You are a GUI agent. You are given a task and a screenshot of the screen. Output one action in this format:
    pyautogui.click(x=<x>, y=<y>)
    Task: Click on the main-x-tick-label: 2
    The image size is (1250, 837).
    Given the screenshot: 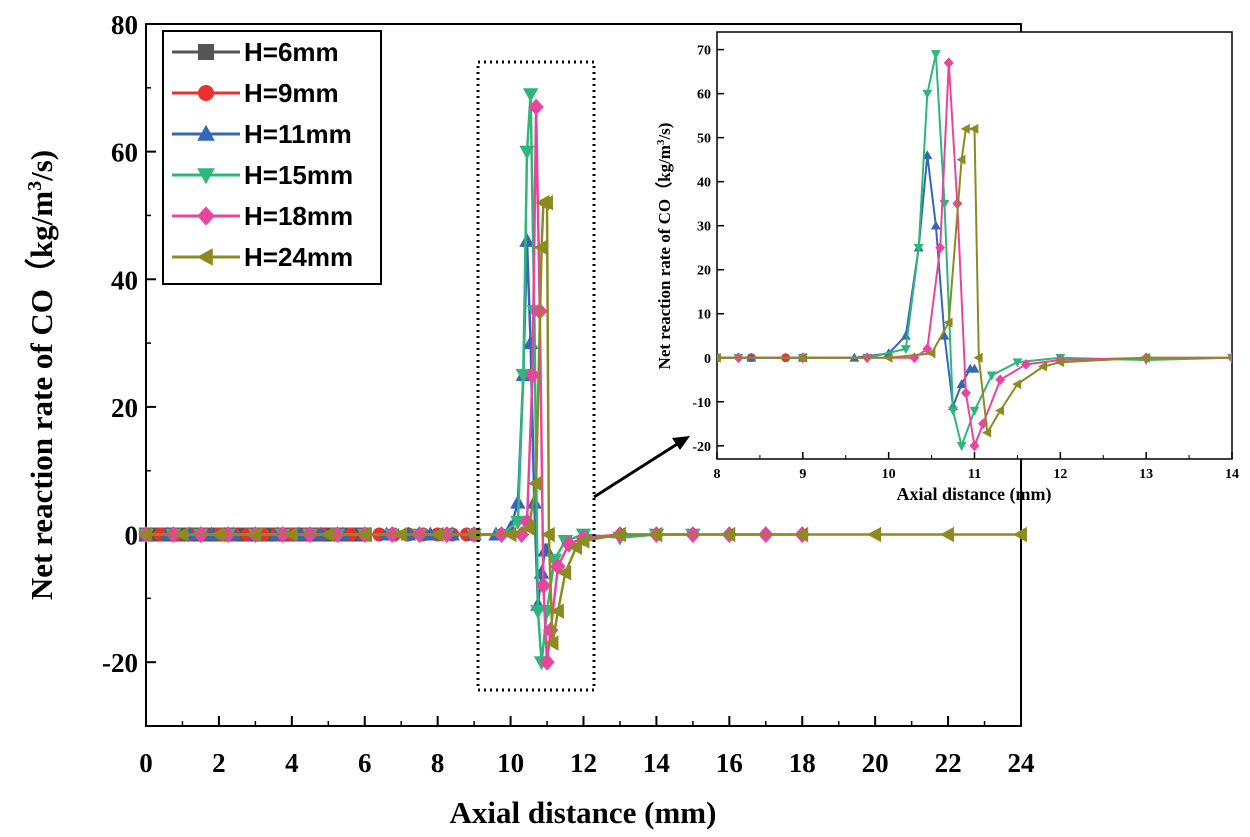 What is the action you would take?
    pyautogui.click(x=219, y=763)
    